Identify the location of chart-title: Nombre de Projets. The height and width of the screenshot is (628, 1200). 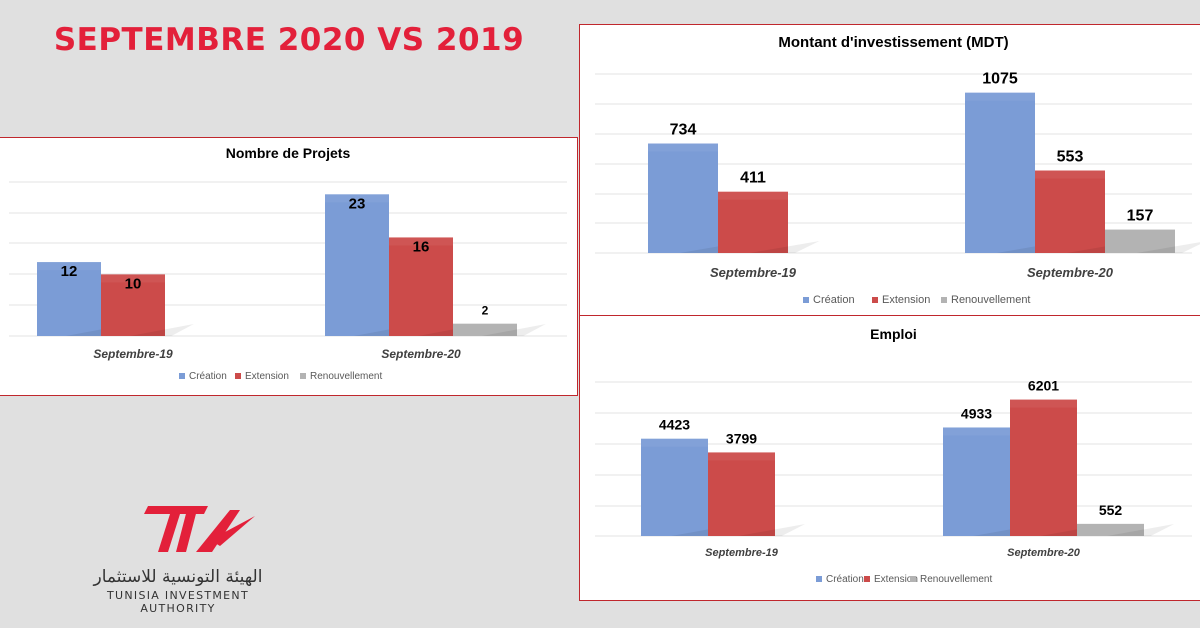
(288, 153).